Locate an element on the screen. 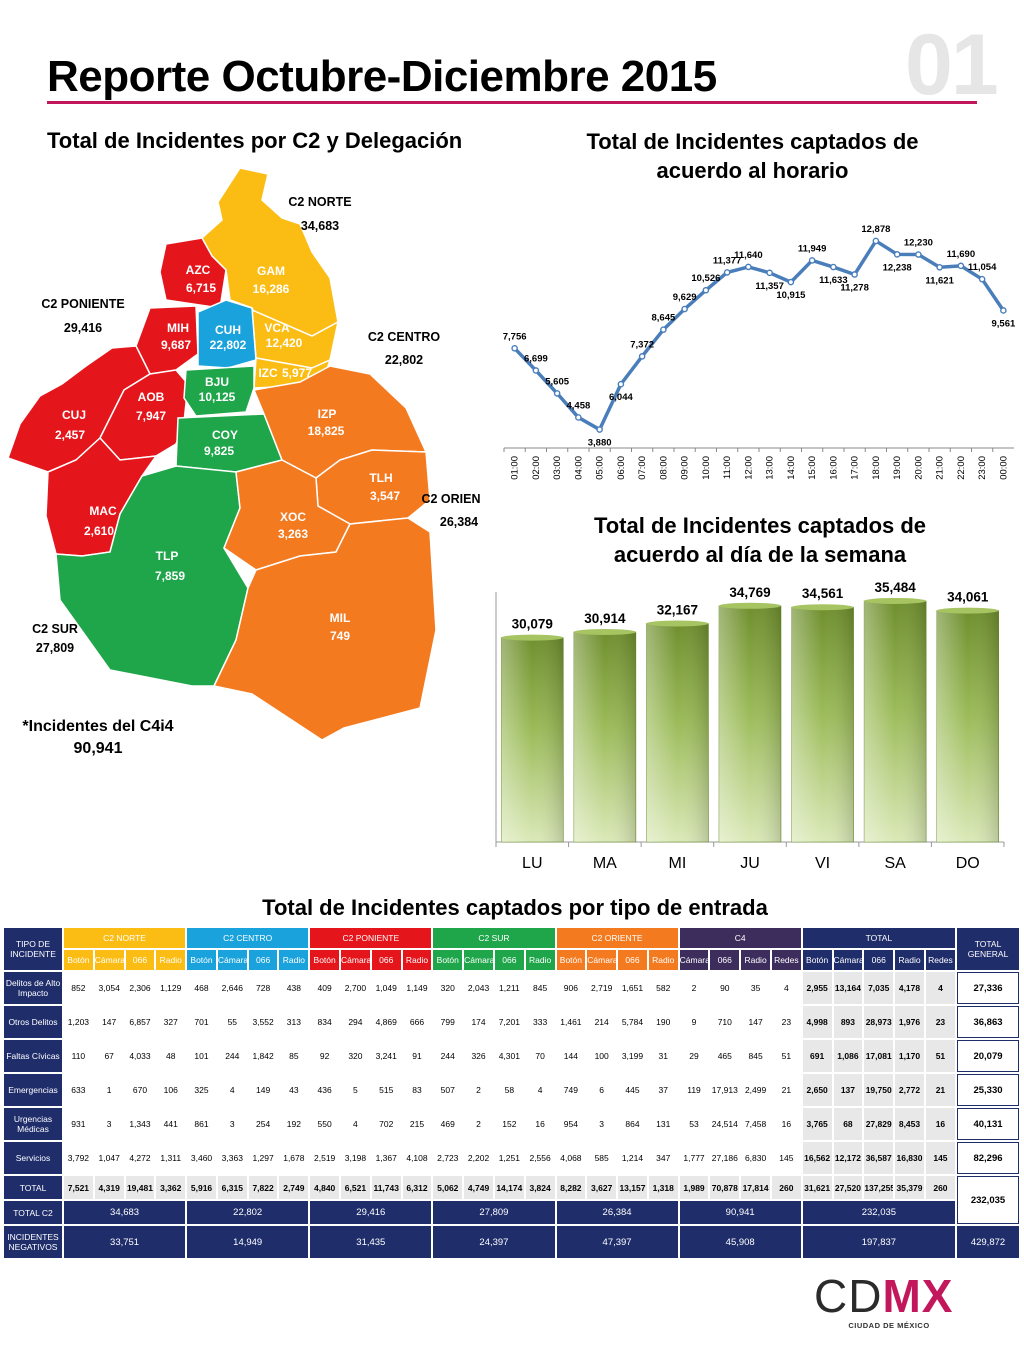  table-cell: 254 is located at coordinates (263, 1124).